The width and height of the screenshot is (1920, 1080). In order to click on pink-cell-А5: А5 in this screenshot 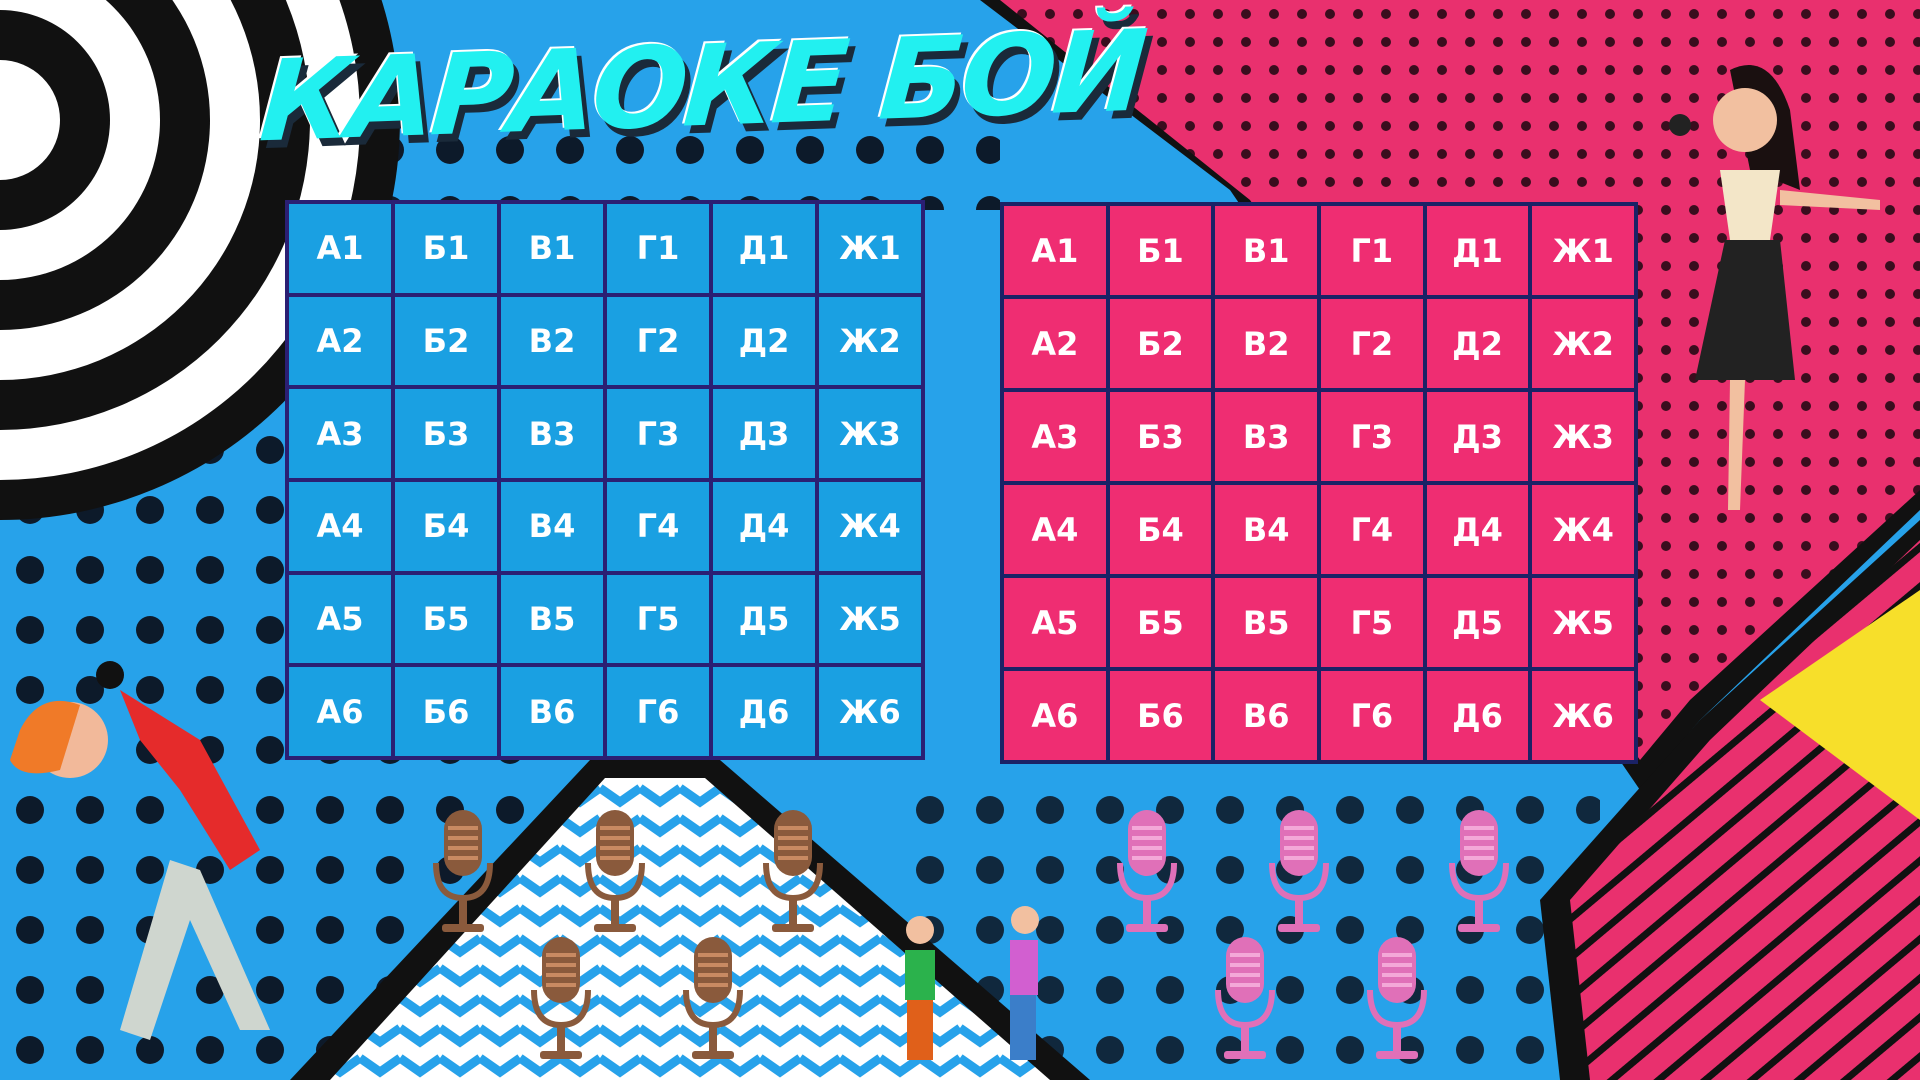, I will do `click(1055, 622)`.